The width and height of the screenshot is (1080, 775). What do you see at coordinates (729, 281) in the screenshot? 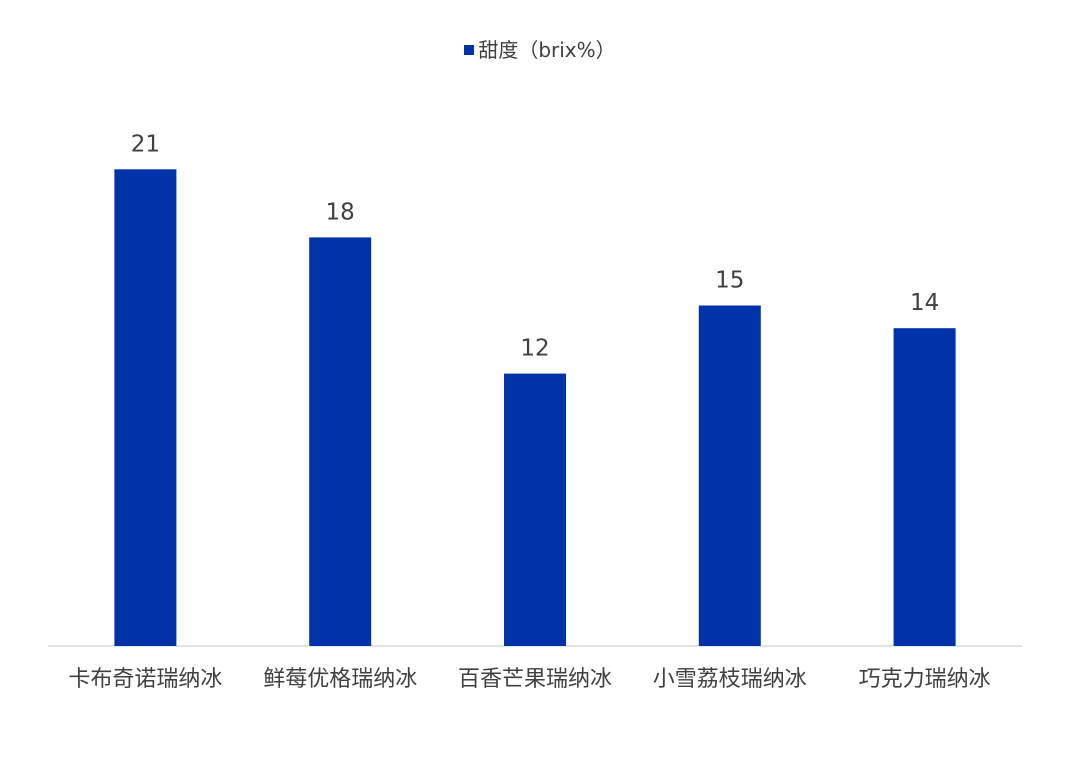
I see `data-label: 15` at bounding box center [729, 281].